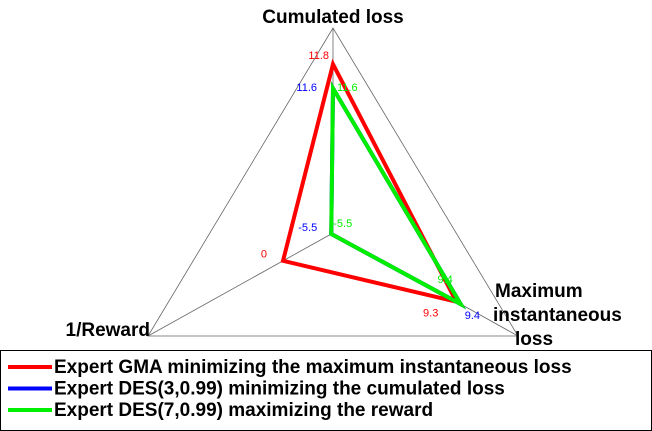 The width and height of the screenshot is (652, 431). I want to click on value-label: 9.3, so click(430, 314).